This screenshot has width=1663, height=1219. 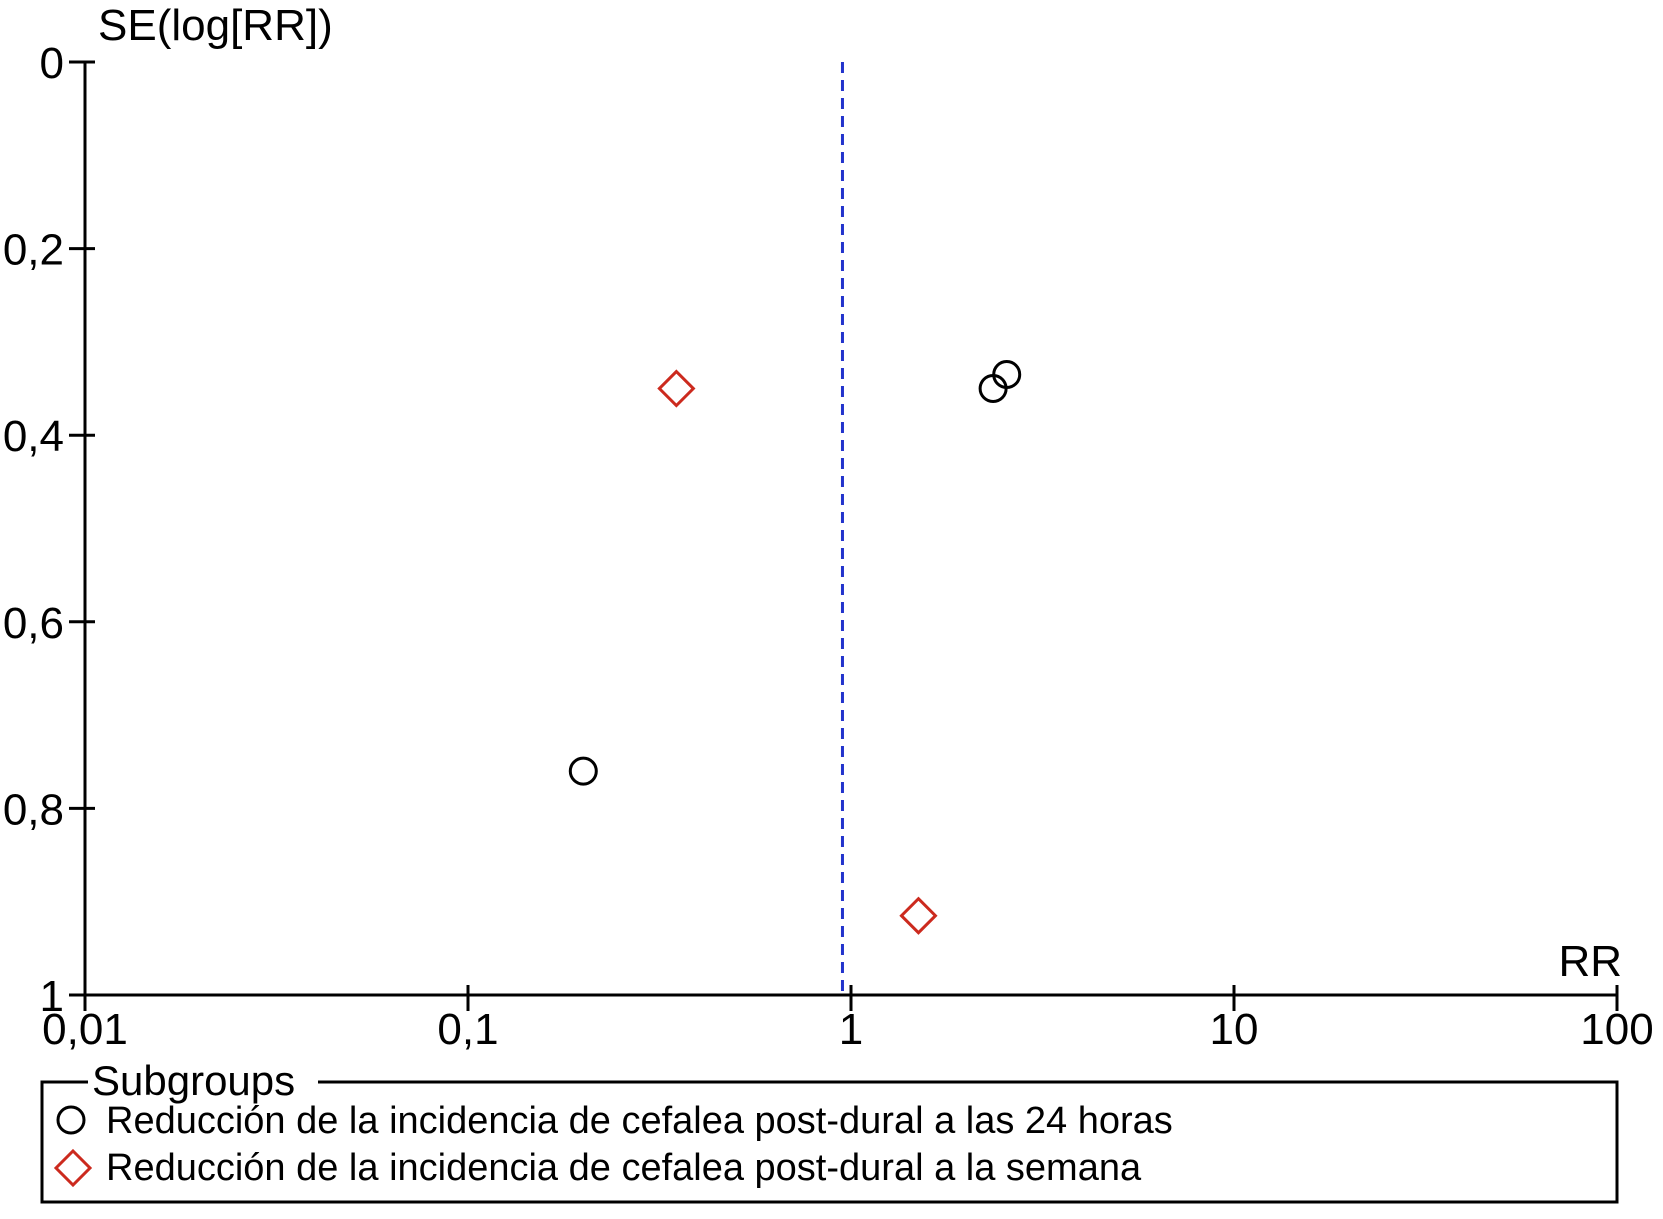 I want to click on y-tick-label-0: 0, so click(x=52, y=63).